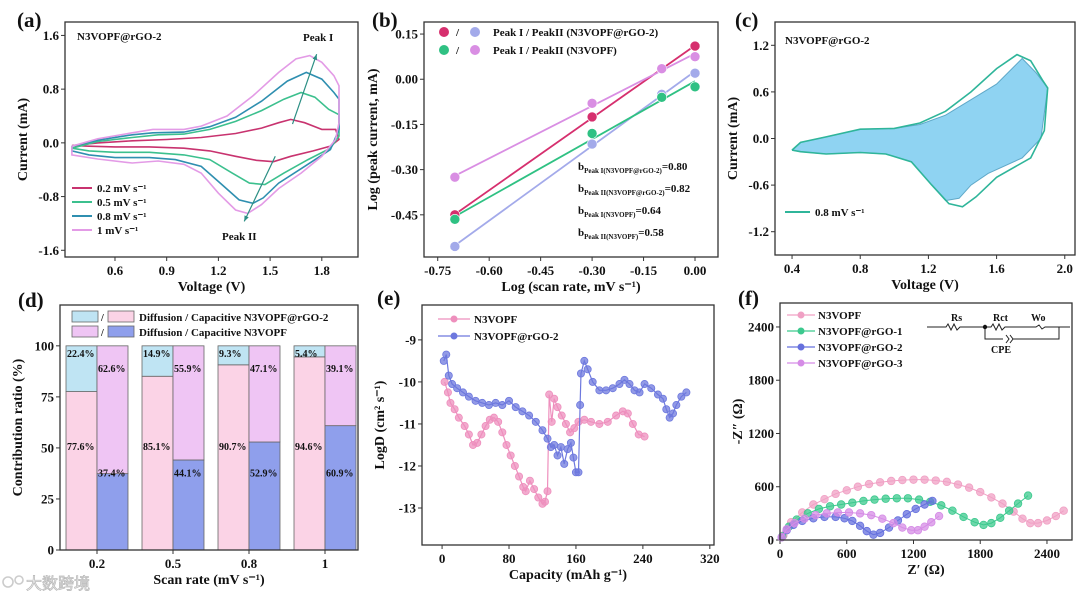 The image size is (1080, 591). What do you see at coordinates (651, 233) in the screenshot?
I see `b-value: =0.58` at bounding box center [651, 233].